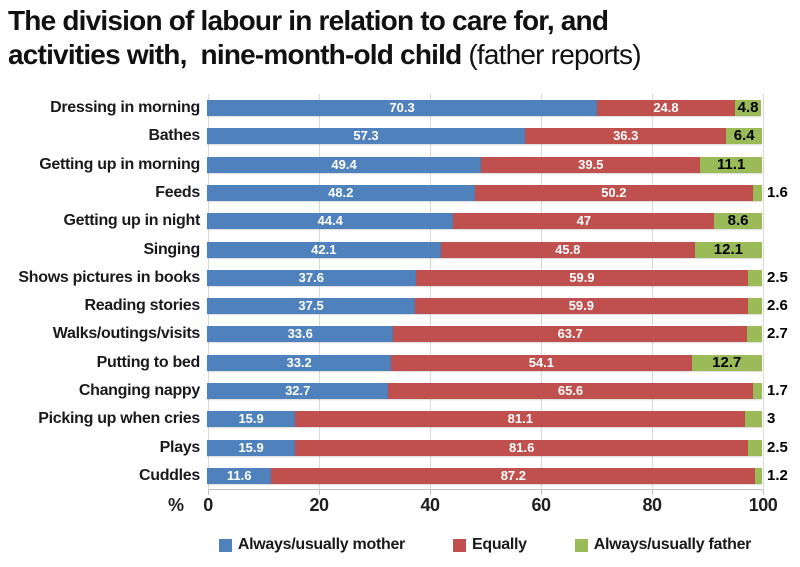  I want to click on bar-row: Shows pictures in books 37.6 59.9 2.5, so click(400, 278).